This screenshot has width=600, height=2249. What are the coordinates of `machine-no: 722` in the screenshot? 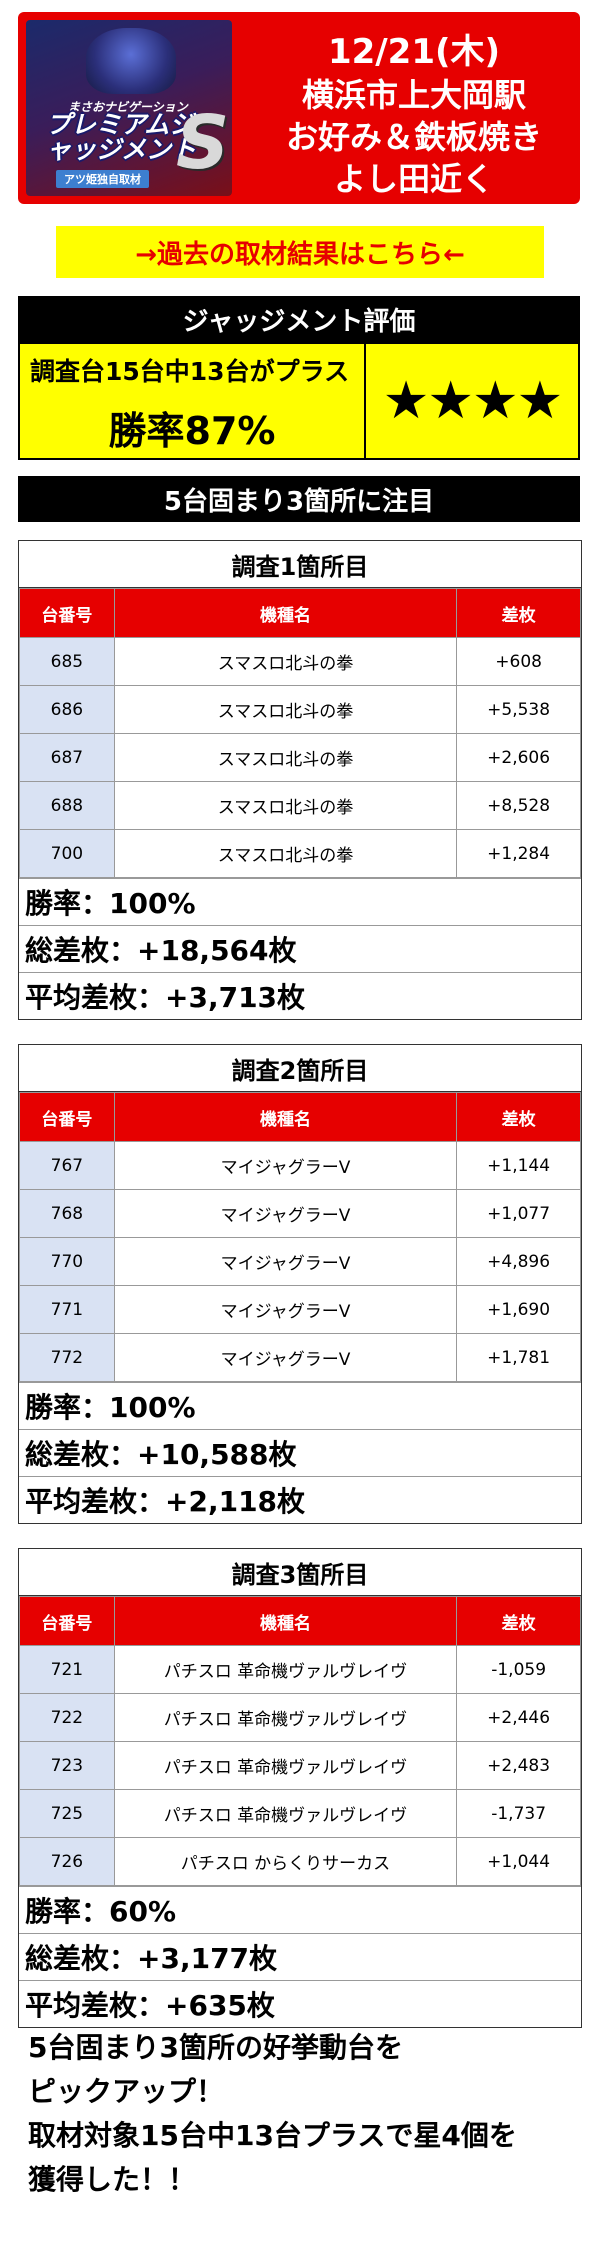 It's located at (67, 1717).